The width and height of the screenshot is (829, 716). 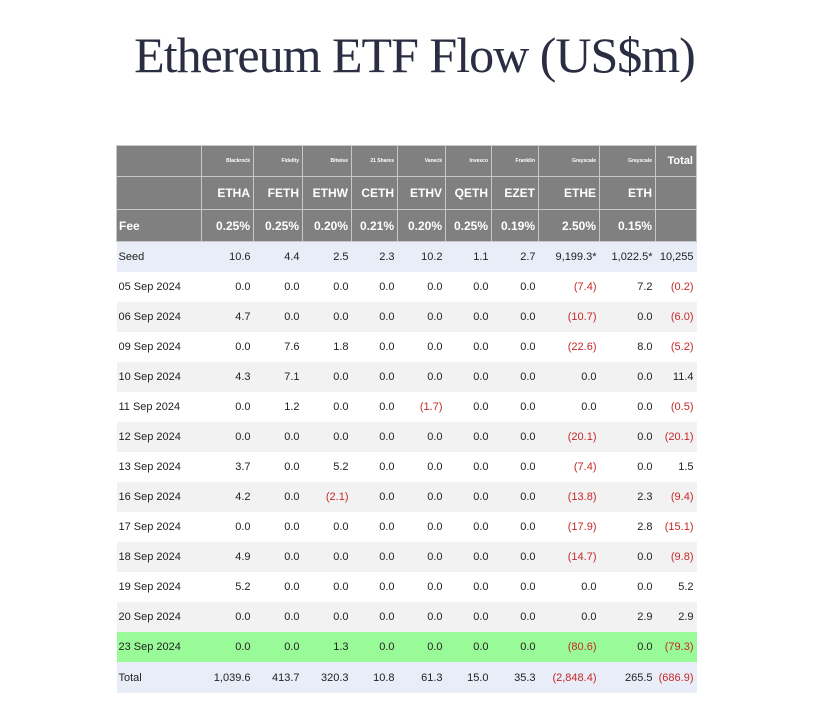 What do you see at coordinates (159, 557) in the screenshot?
I see `row-label-cell: 18 Sep 2024` at bounding box center [159, 557].